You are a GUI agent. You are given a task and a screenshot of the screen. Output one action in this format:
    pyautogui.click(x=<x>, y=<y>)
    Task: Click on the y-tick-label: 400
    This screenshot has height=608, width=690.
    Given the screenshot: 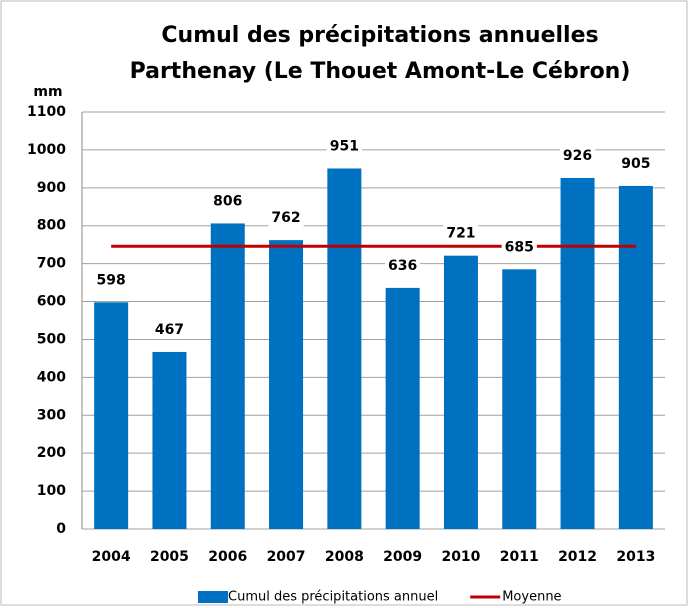 What is the action you would take?
    pyautogui.click(x=51, y=377)
    